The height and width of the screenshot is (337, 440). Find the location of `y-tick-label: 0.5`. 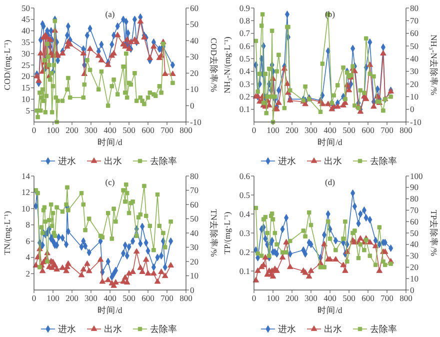

y-tick-label: 0.5 is located at coordinates (244, 195).